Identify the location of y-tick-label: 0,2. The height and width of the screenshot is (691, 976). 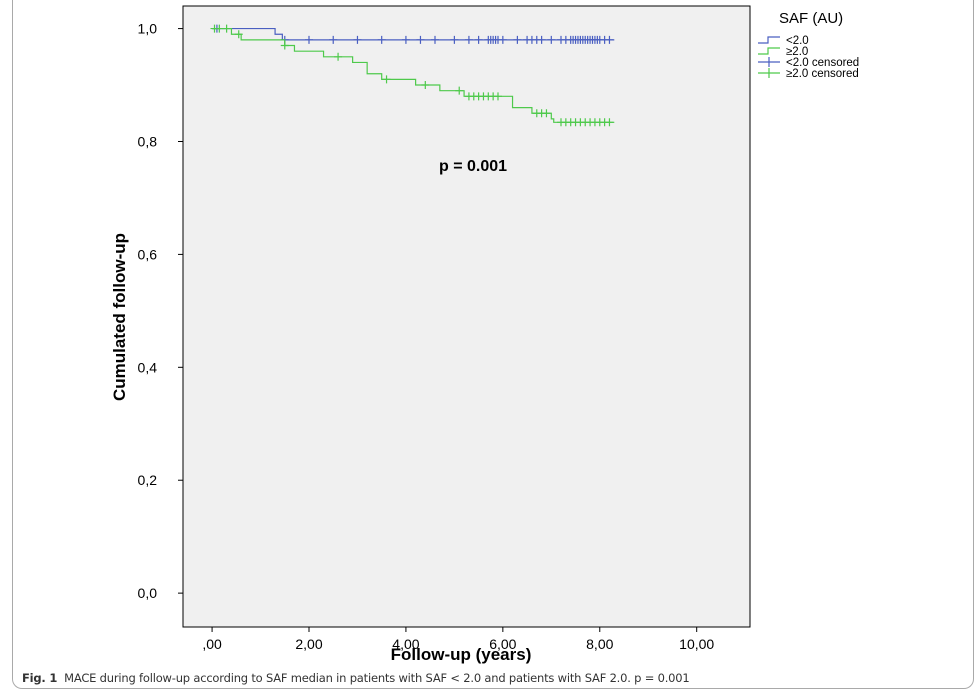
(148, 480).